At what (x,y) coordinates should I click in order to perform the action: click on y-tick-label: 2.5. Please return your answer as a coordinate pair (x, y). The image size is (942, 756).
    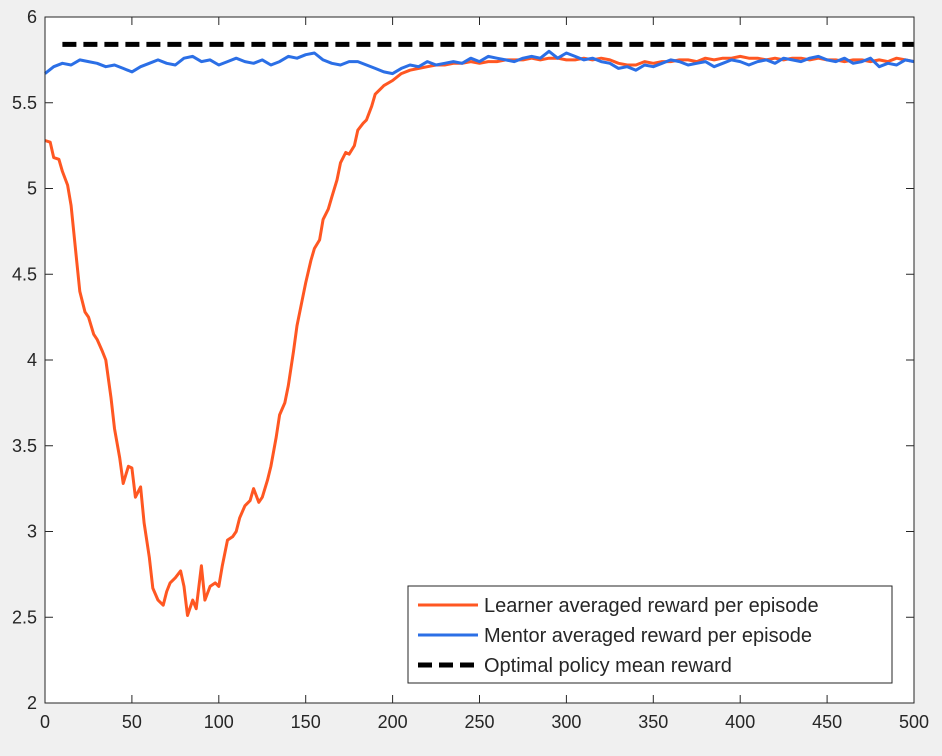
    Looking at the image, I should click on (24, 617).